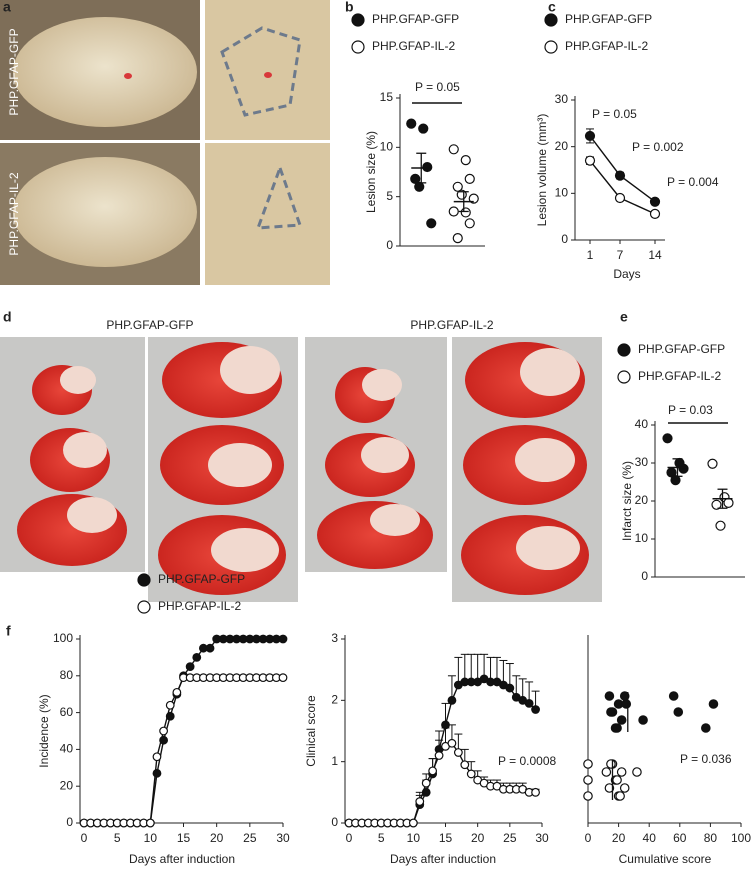  I want to click on x-axis-label: Days, so click(626, 274).